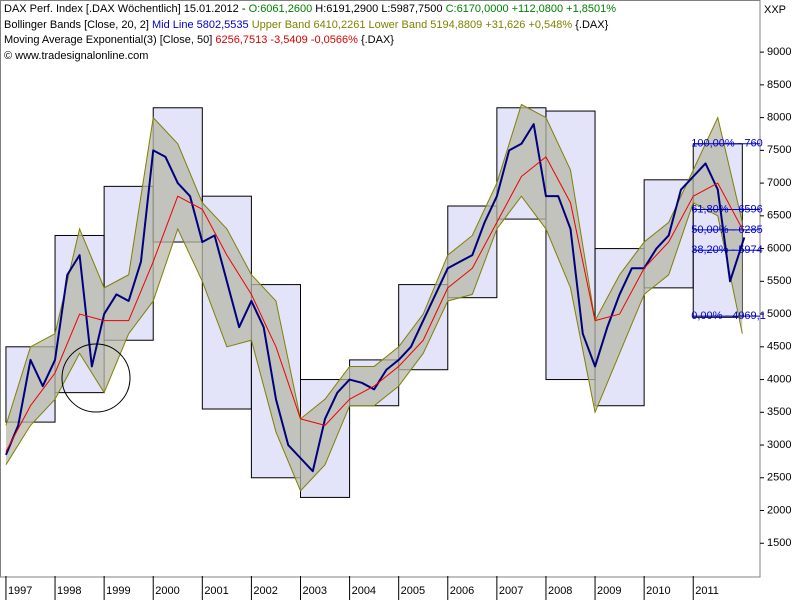 Image resolution: width=800 pixels, height=600 pixels. What do you see at coordinates (779, 85) in the screenshot?
I see `y-tick-label: 8500` at bounding box center [779, 85].